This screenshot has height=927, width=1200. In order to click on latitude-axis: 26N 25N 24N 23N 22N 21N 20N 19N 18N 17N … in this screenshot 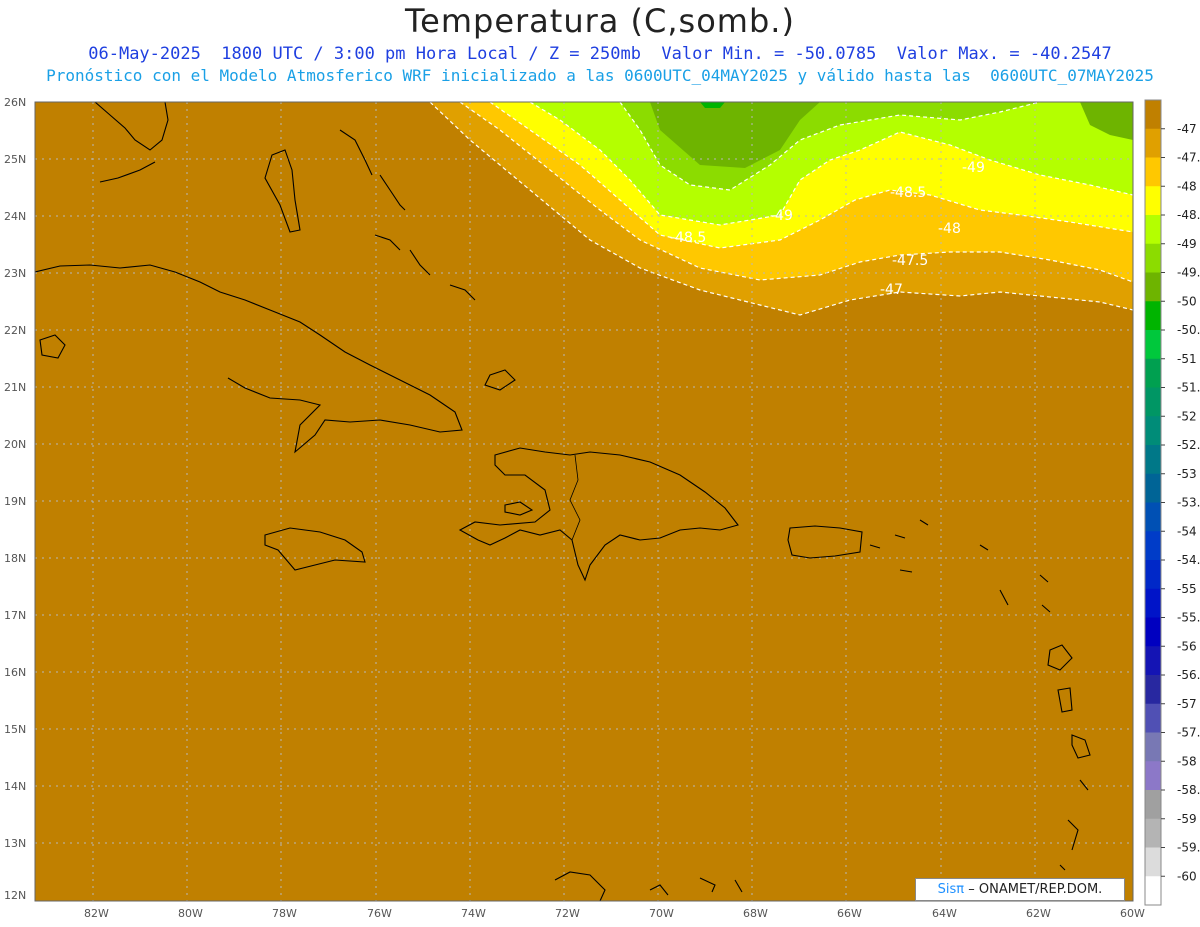, I will do `click(15, 499)`.